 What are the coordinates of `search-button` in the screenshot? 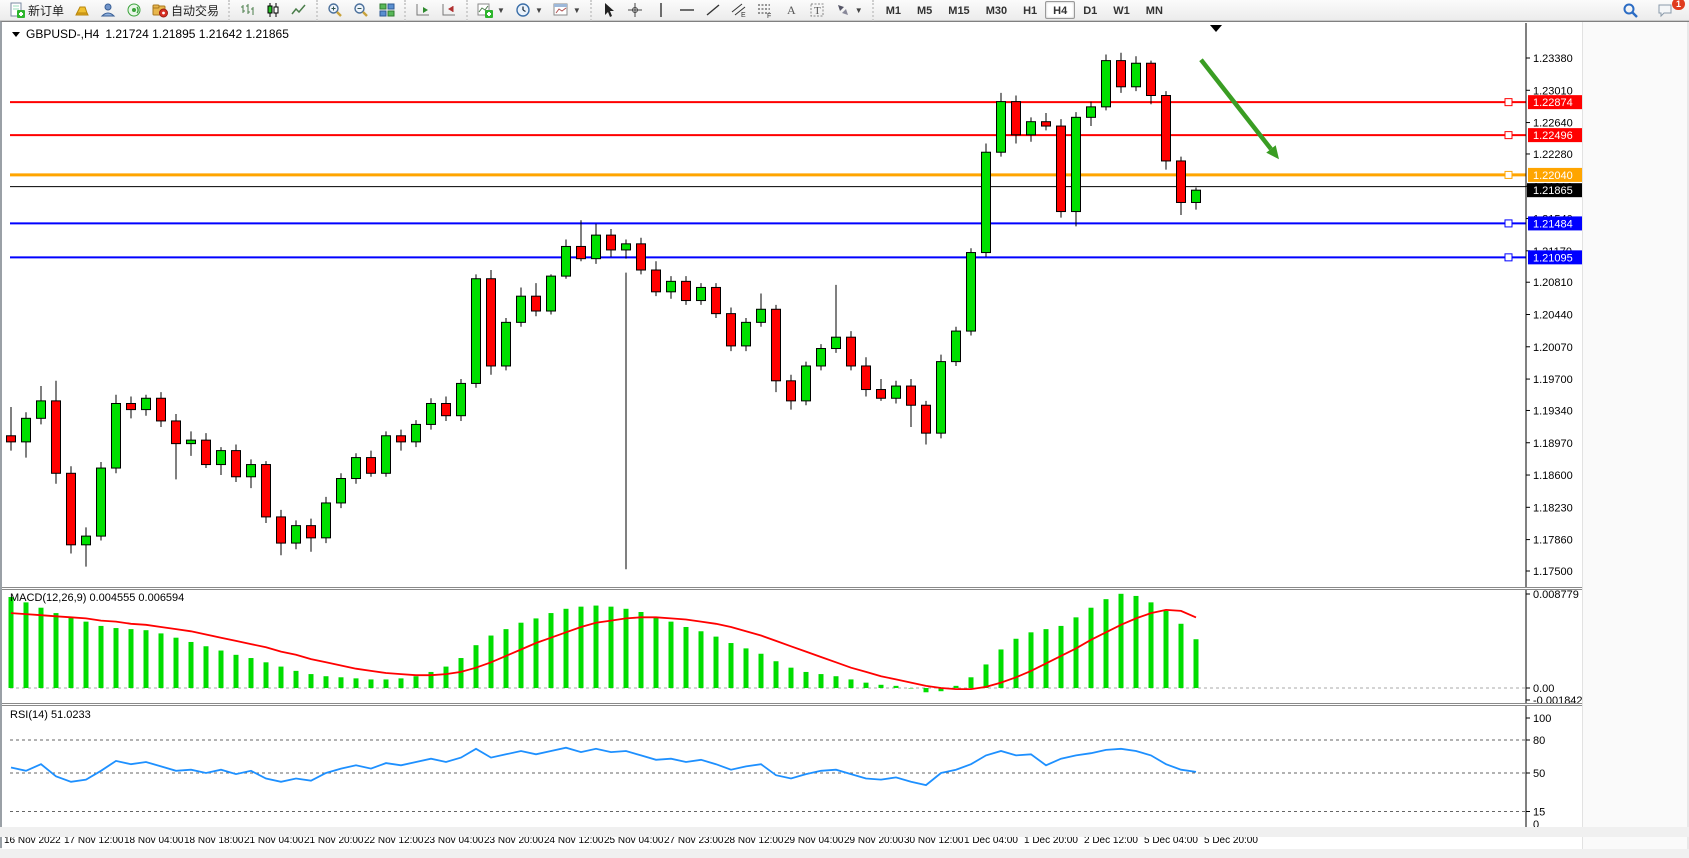 It's located at (1630, 10).